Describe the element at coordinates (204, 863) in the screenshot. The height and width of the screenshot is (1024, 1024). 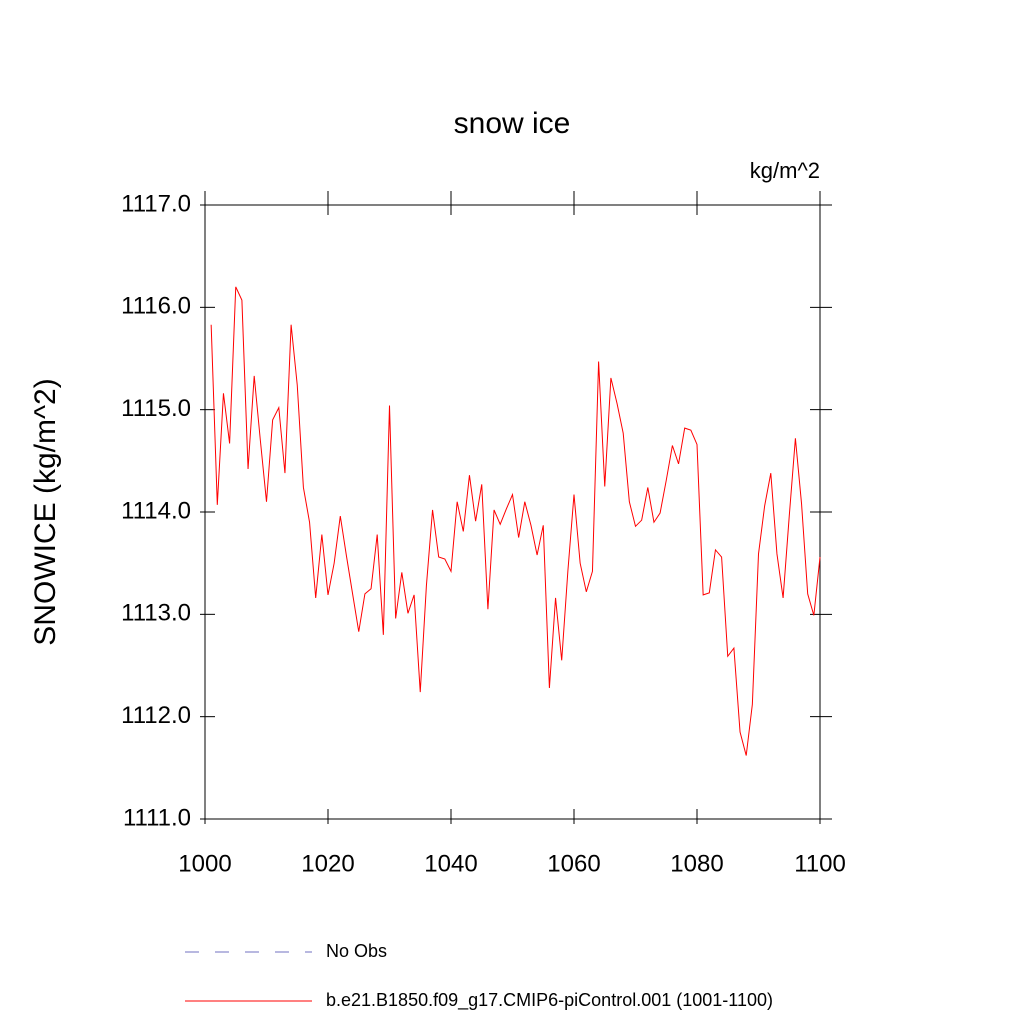
I see `x-tick-label: 1000` at that location.